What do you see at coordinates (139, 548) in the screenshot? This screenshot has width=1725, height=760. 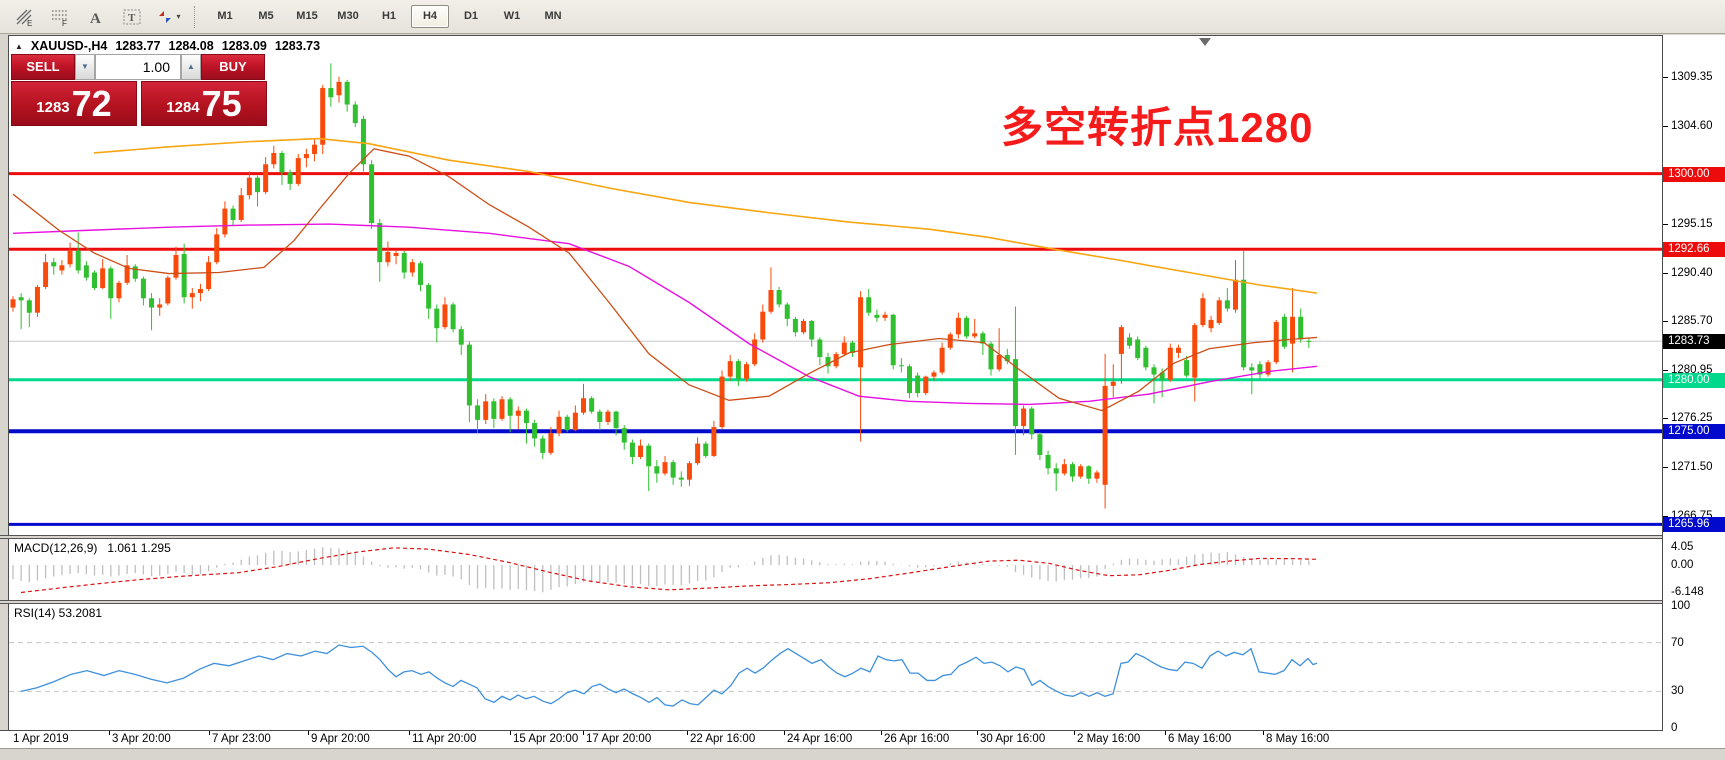 I see `macd-values: 1.061 1.295` at bounding box center [139, 548].